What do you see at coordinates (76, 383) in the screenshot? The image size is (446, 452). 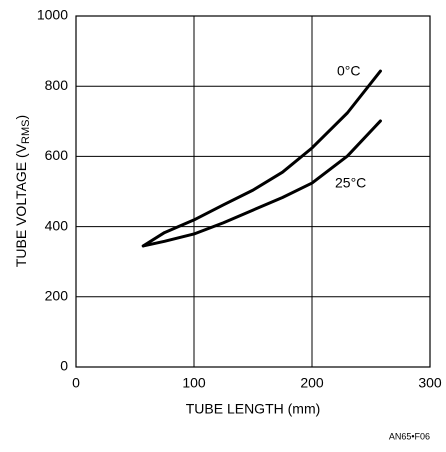 I see `x-tick-label: 0` at bounding box center [76, 383].